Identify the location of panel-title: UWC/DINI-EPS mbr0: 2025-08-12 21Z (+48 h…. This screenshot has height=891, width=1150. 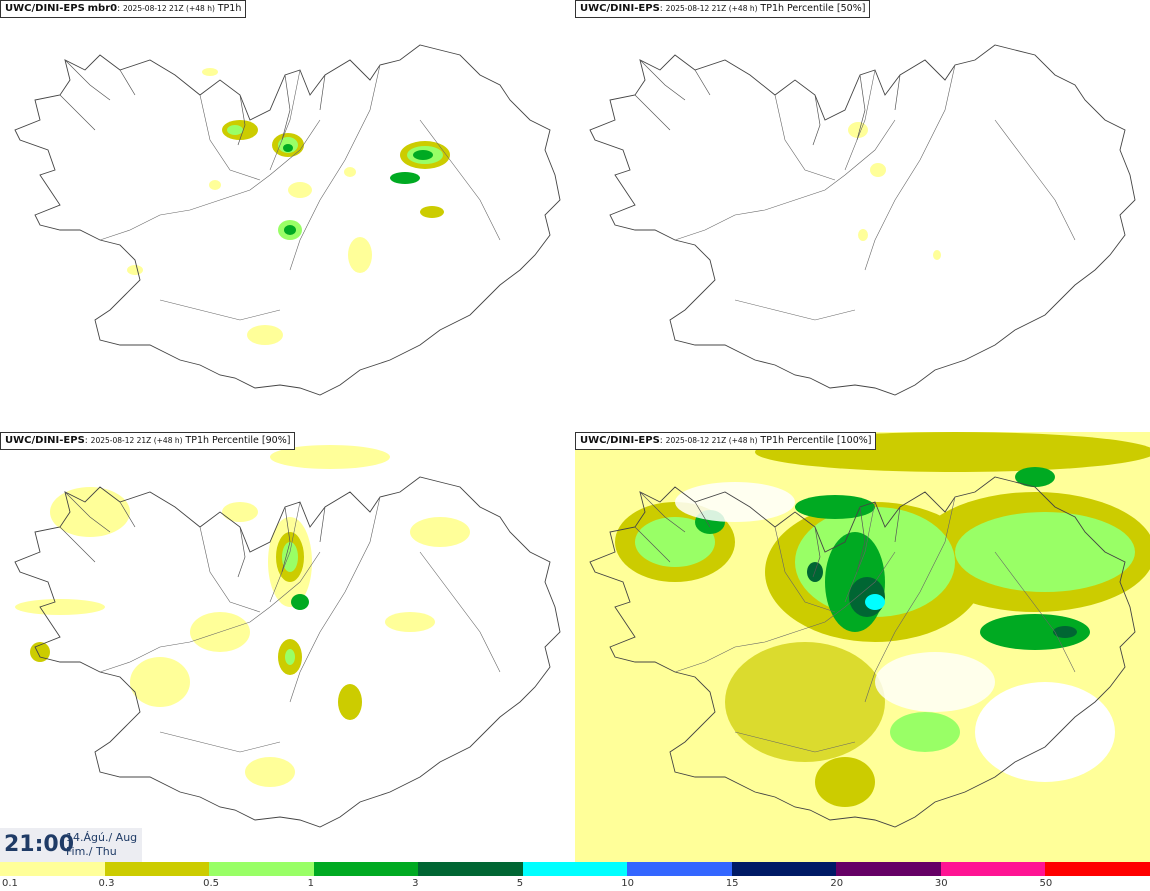
(123, 9).